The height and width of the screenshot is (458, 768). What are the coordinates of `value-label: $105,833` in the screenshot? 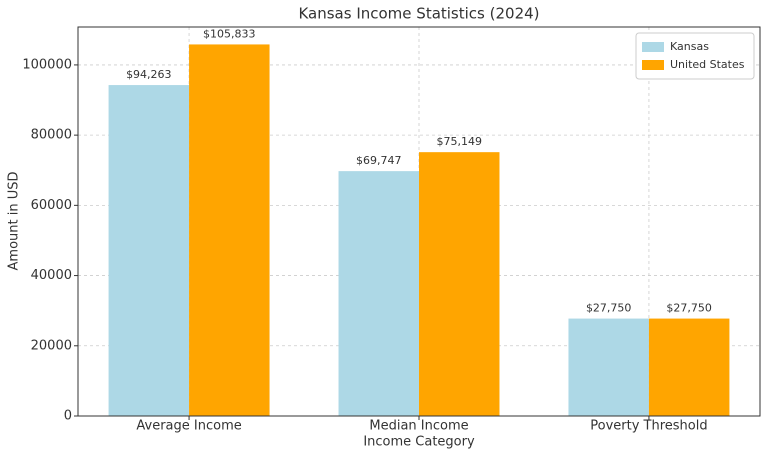 It's located at (229, 33).